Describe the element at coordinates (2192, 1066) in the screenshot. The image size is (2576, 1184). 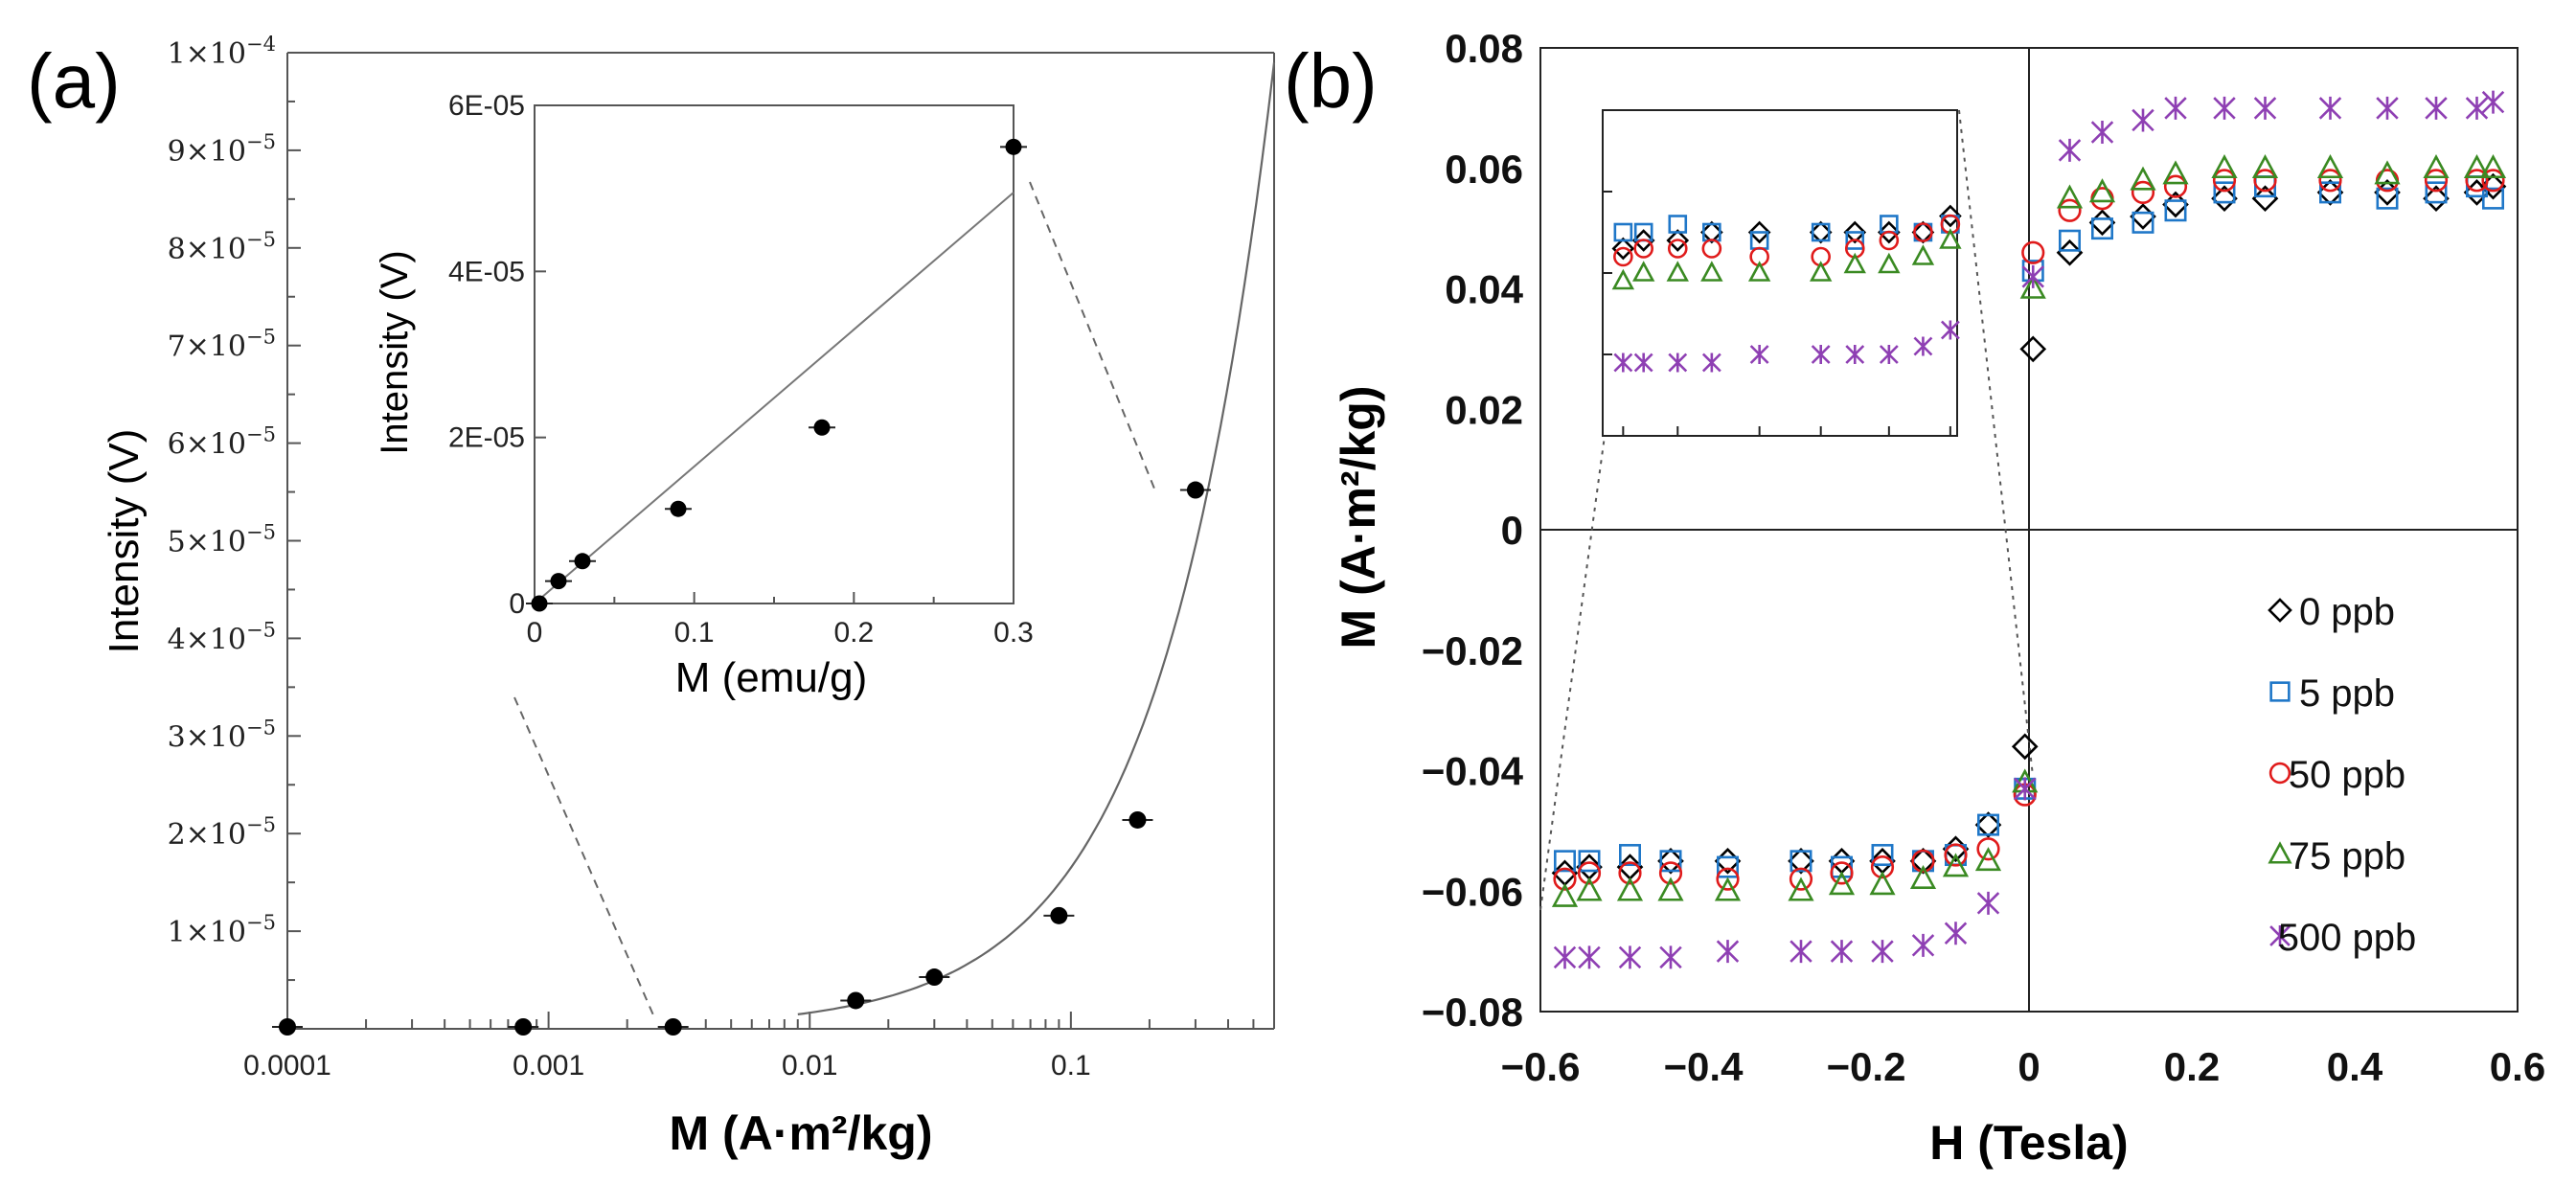
I see `panel-b-x-tick-label: 0.2` at that location.